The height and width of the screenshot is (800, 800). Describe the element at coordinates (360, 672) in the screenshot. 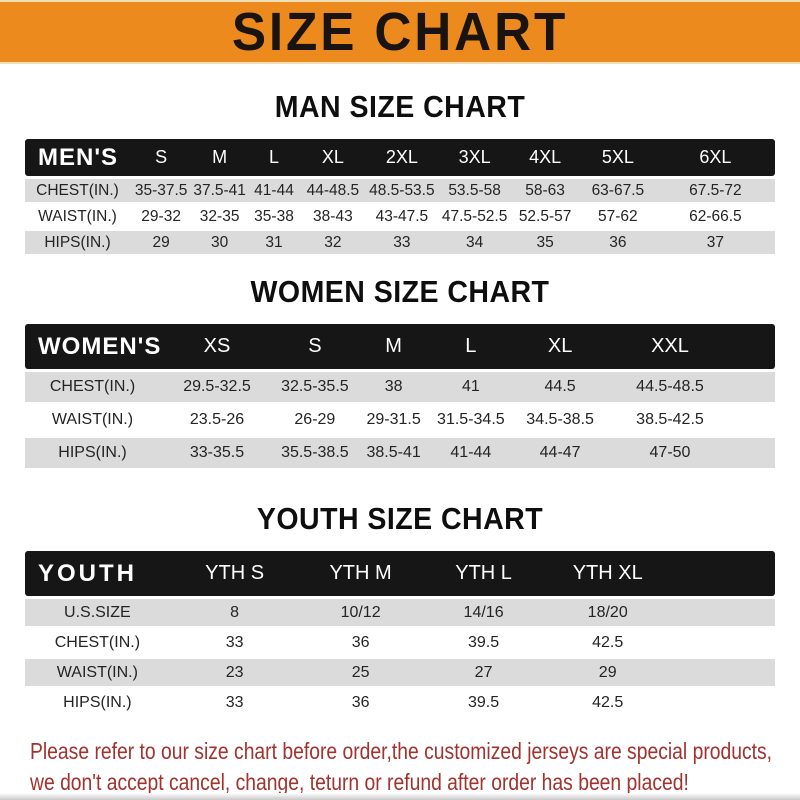

I see `size-value: 25` at that location.